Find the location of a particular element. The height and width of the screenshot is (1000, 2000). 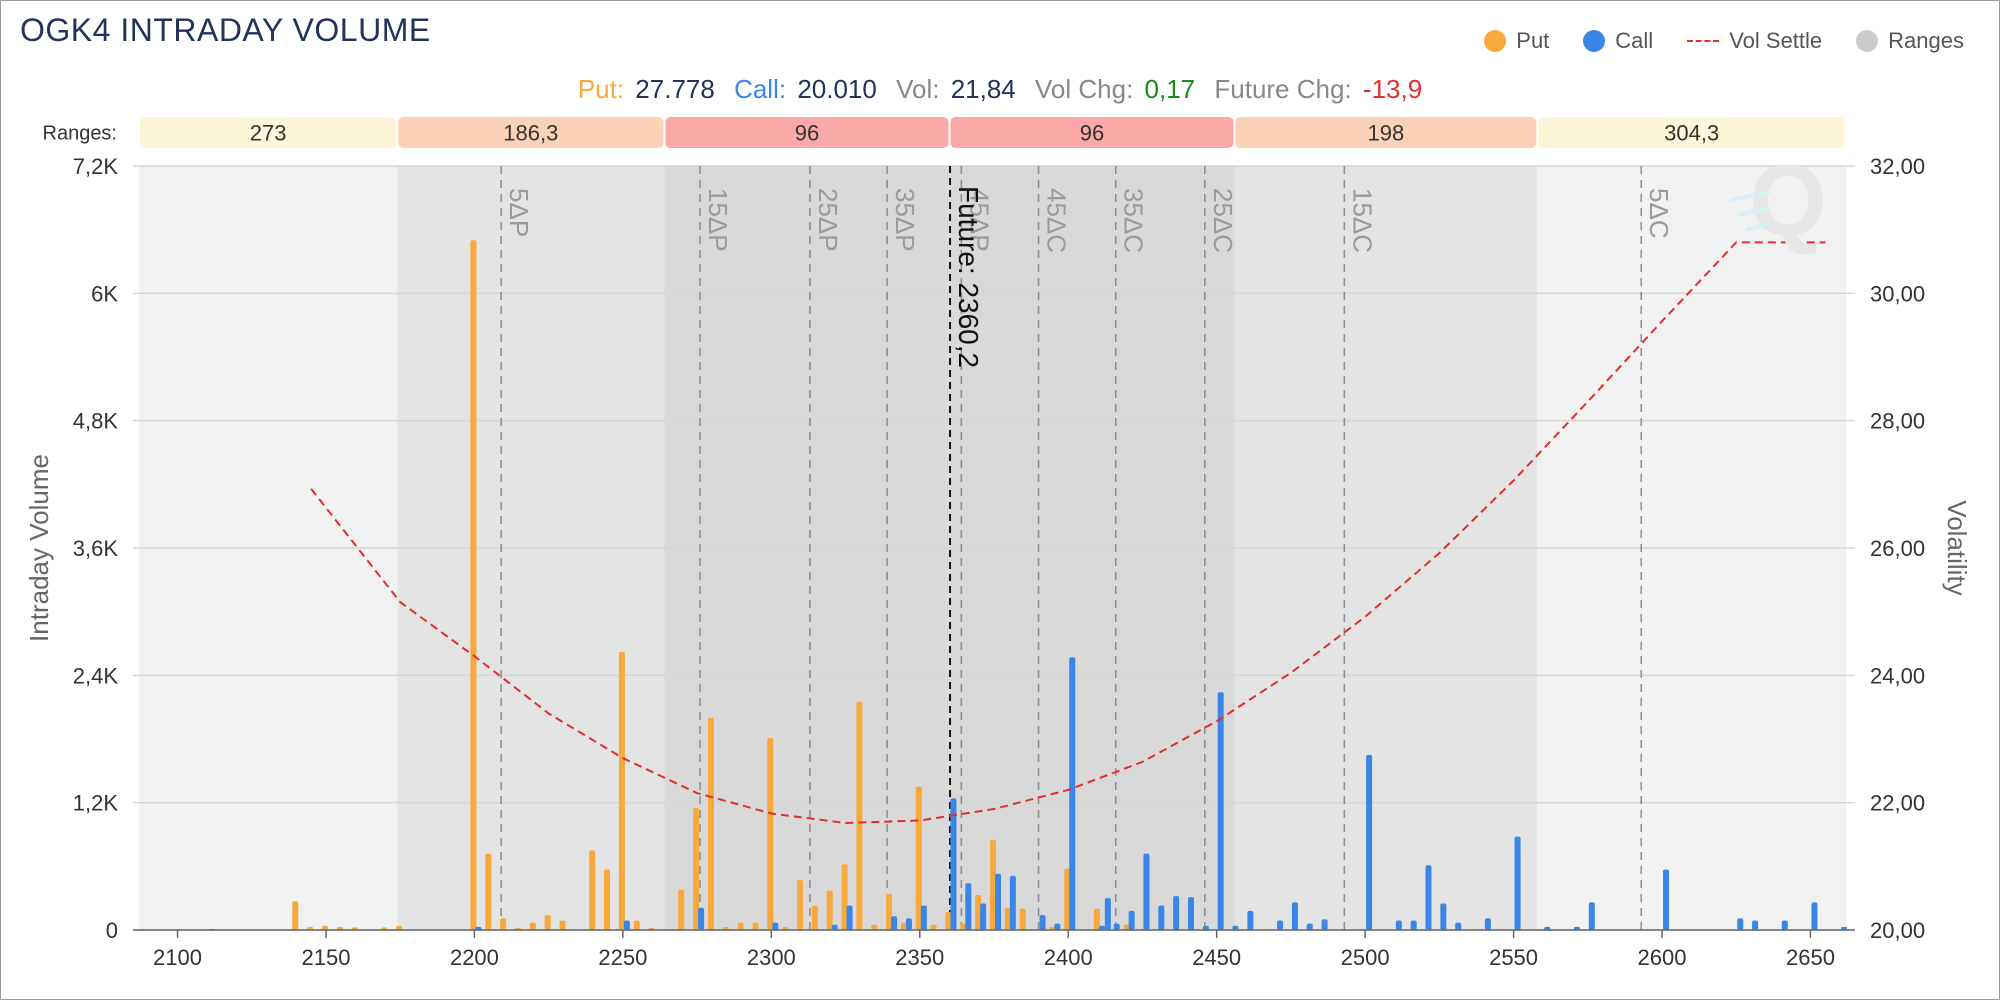

x-tick-label: 2550 is located at coordinates (1513, 957).